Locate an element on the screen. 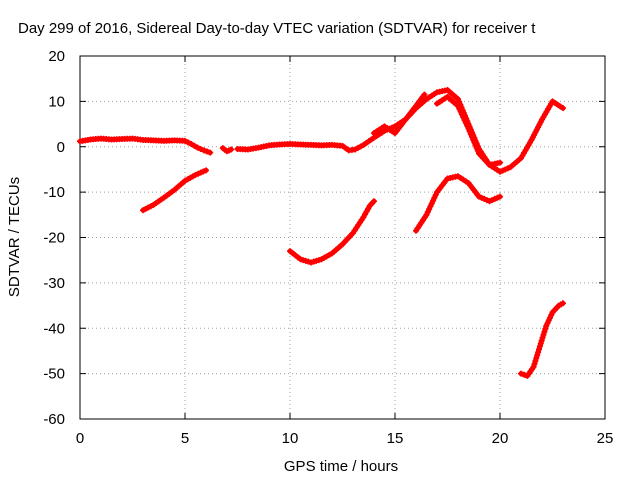 This screenshot has height=480, width=640. x-tick-label: 10 is located at coordinates (290, 438).